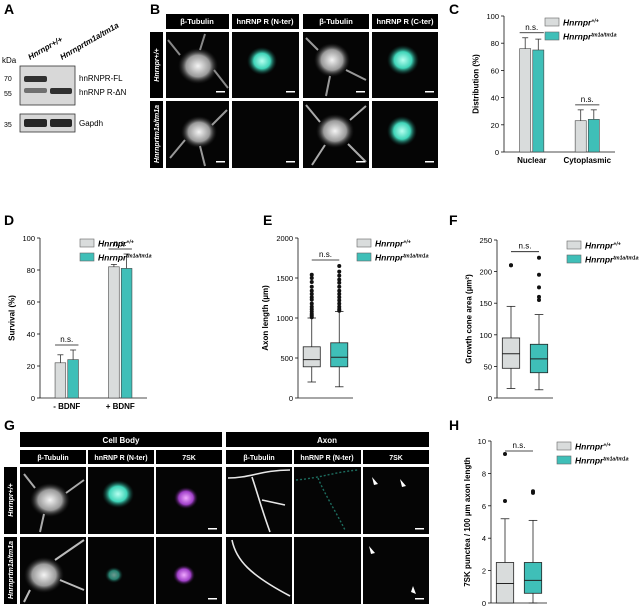 This screenshot has width=643, height=609. I want to click on y-axis-label: 7SK punctea / 100 µm axon length, so click(467, 522).